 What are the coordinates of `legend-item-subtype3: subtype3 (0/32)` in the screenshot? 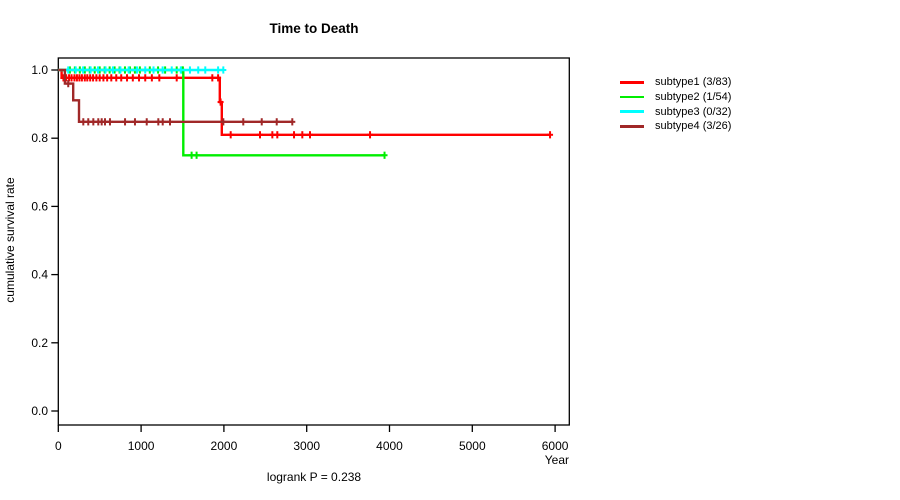 It's located at (675, 111).